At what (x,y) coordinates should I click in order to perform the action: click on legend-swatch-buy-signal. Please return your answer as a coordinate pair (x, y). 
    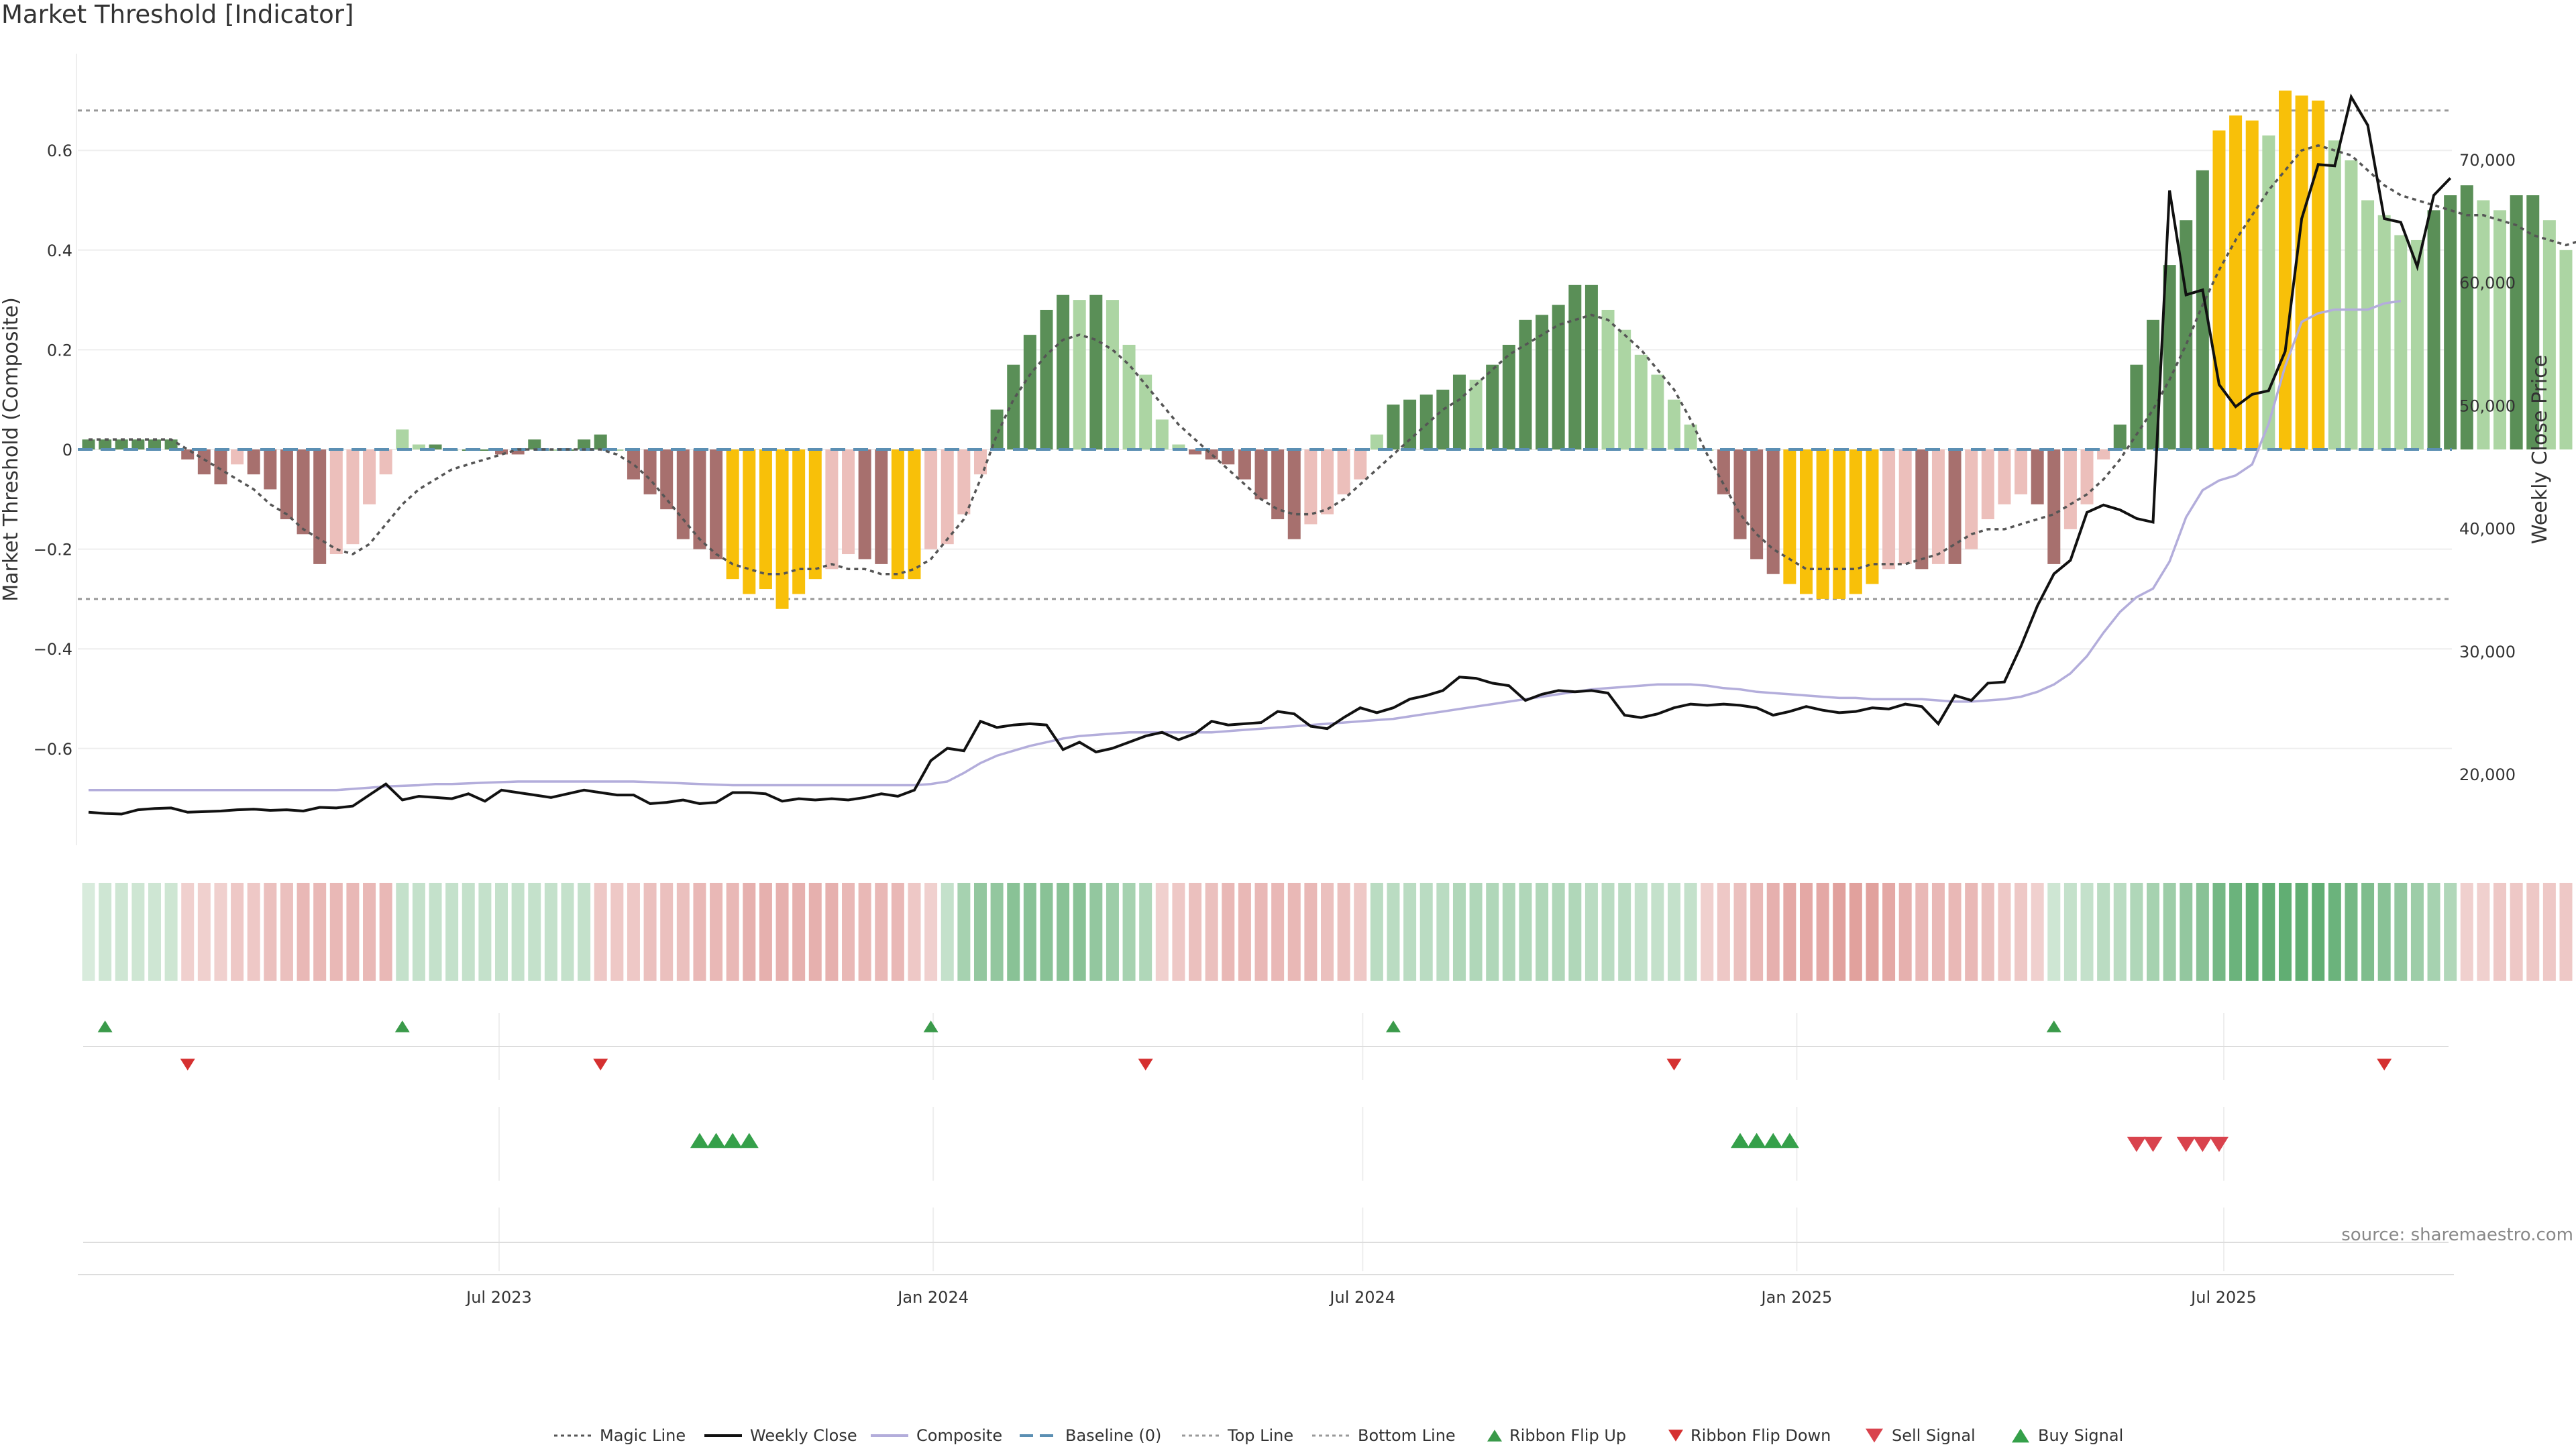
    Looking at the image, I should click on (2020, 1435).